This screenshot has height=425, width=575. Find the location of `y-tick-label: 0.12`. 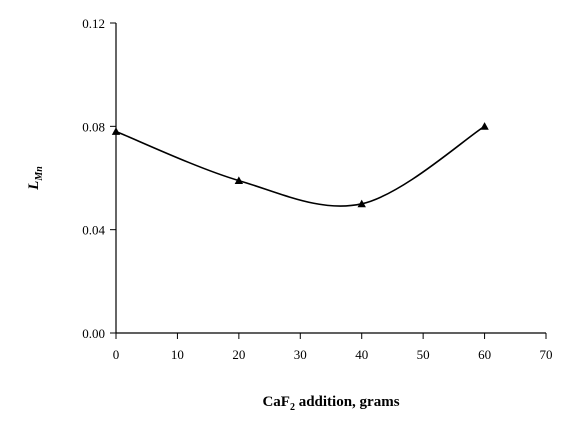

y-tick-label: 0.12 is located at coordinates (93, 23).